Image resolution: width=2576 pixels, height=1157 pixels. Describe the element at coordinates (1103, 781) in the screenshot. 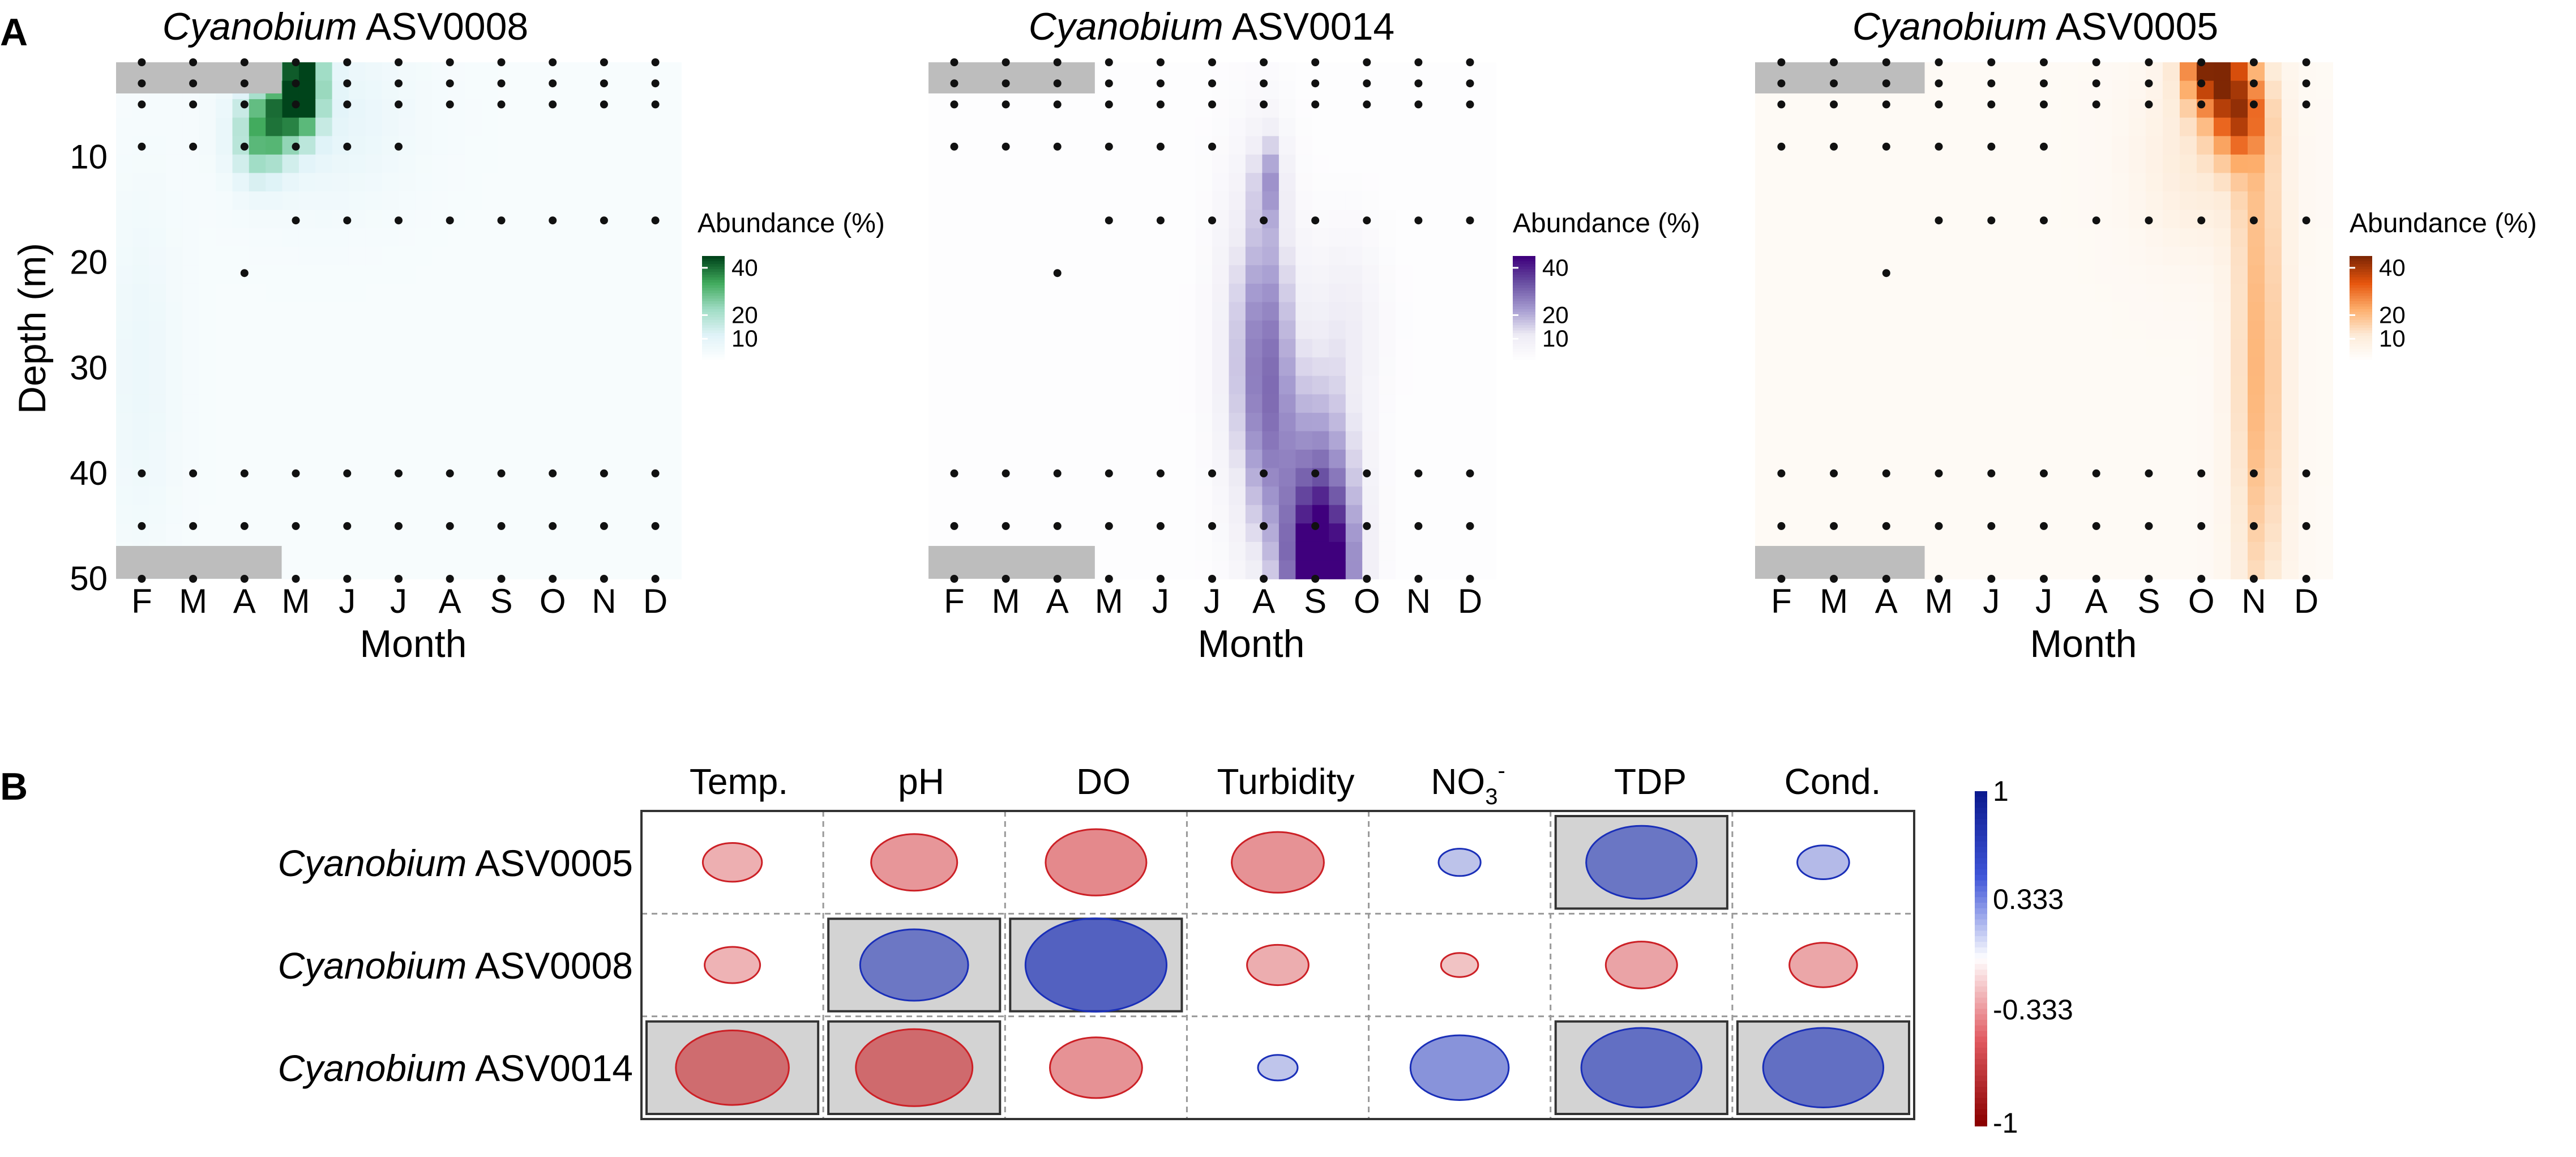

I see `column-header-do: DO` at that location.